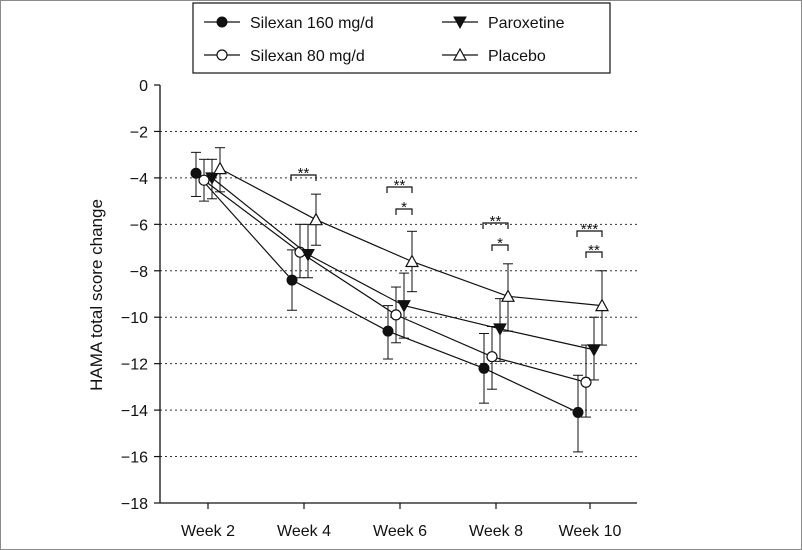 This screenshot has height=550, width=802. What do you see at coordinates (590, 531) in the screenshot?
I see `x-tick-label: Week 10` at bounding box center [590, 531].